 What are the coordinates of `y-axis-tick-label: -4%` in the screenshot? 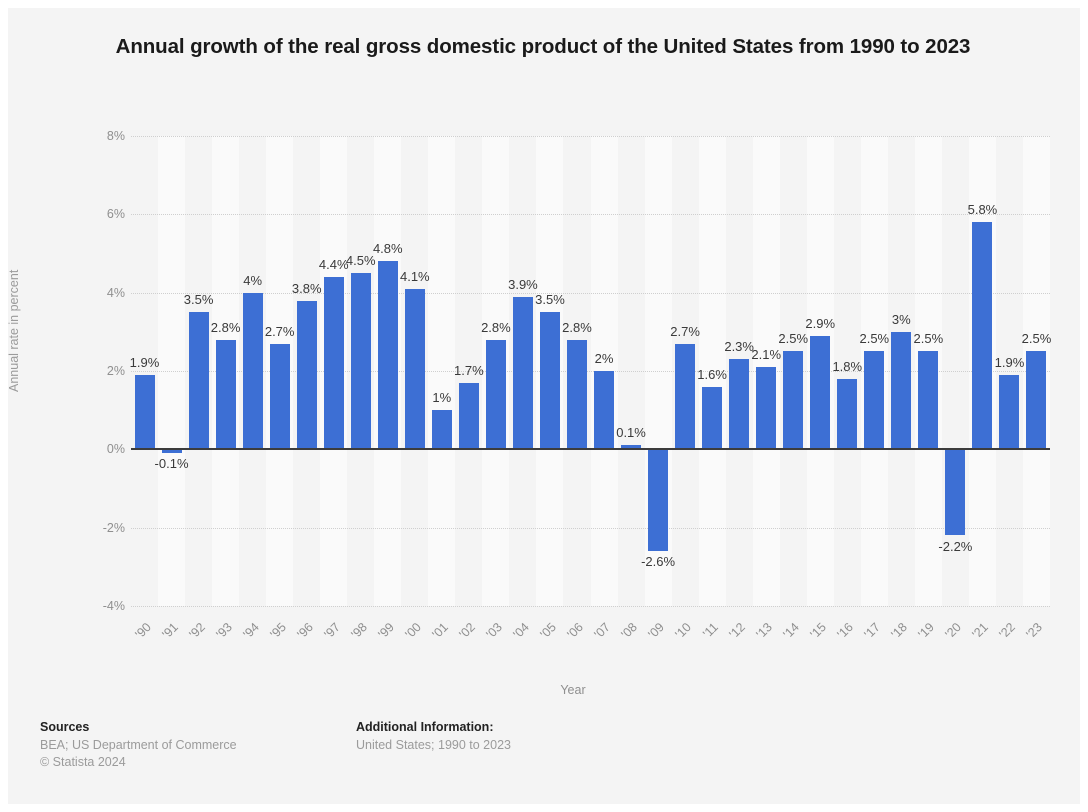 It's located at (113, 606).